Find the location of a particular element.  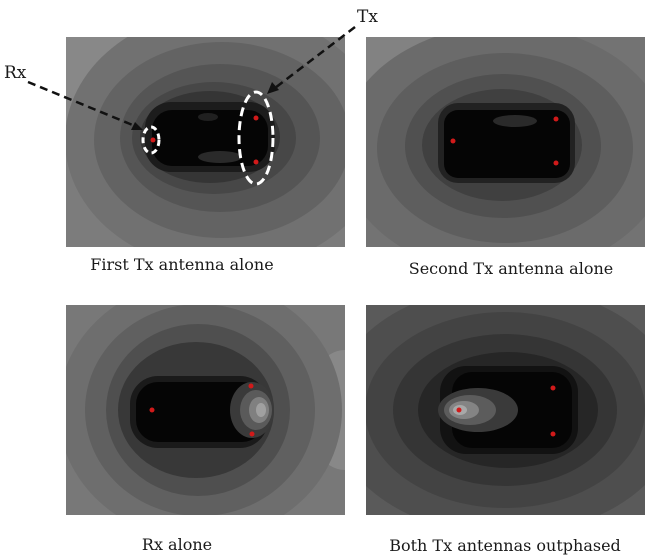

rx-arrow-line is located at coordinates (81, 104).